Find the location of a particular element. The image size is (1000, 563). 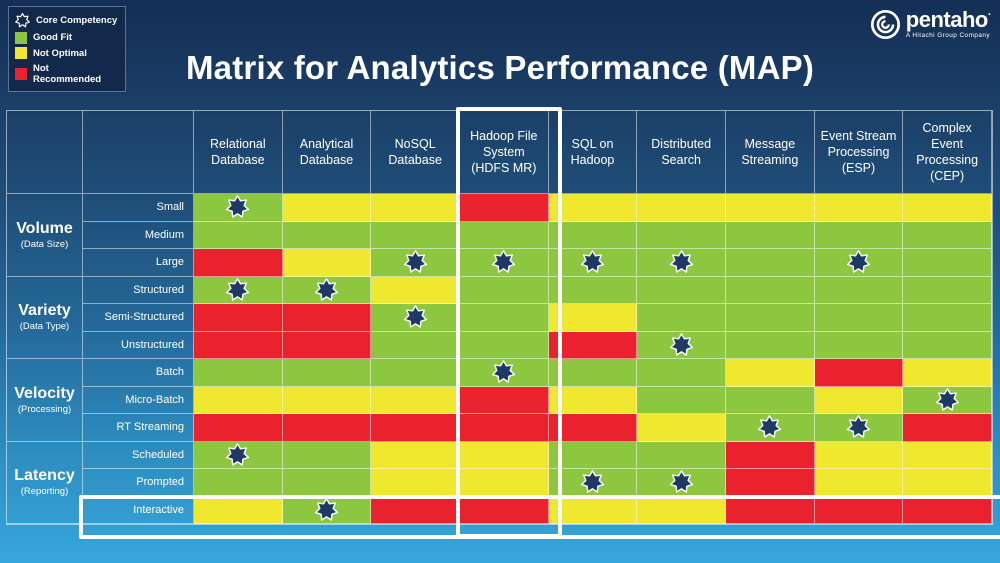

legend-item-not-optimal: Not Optimal is located at coordinates (67, 53).